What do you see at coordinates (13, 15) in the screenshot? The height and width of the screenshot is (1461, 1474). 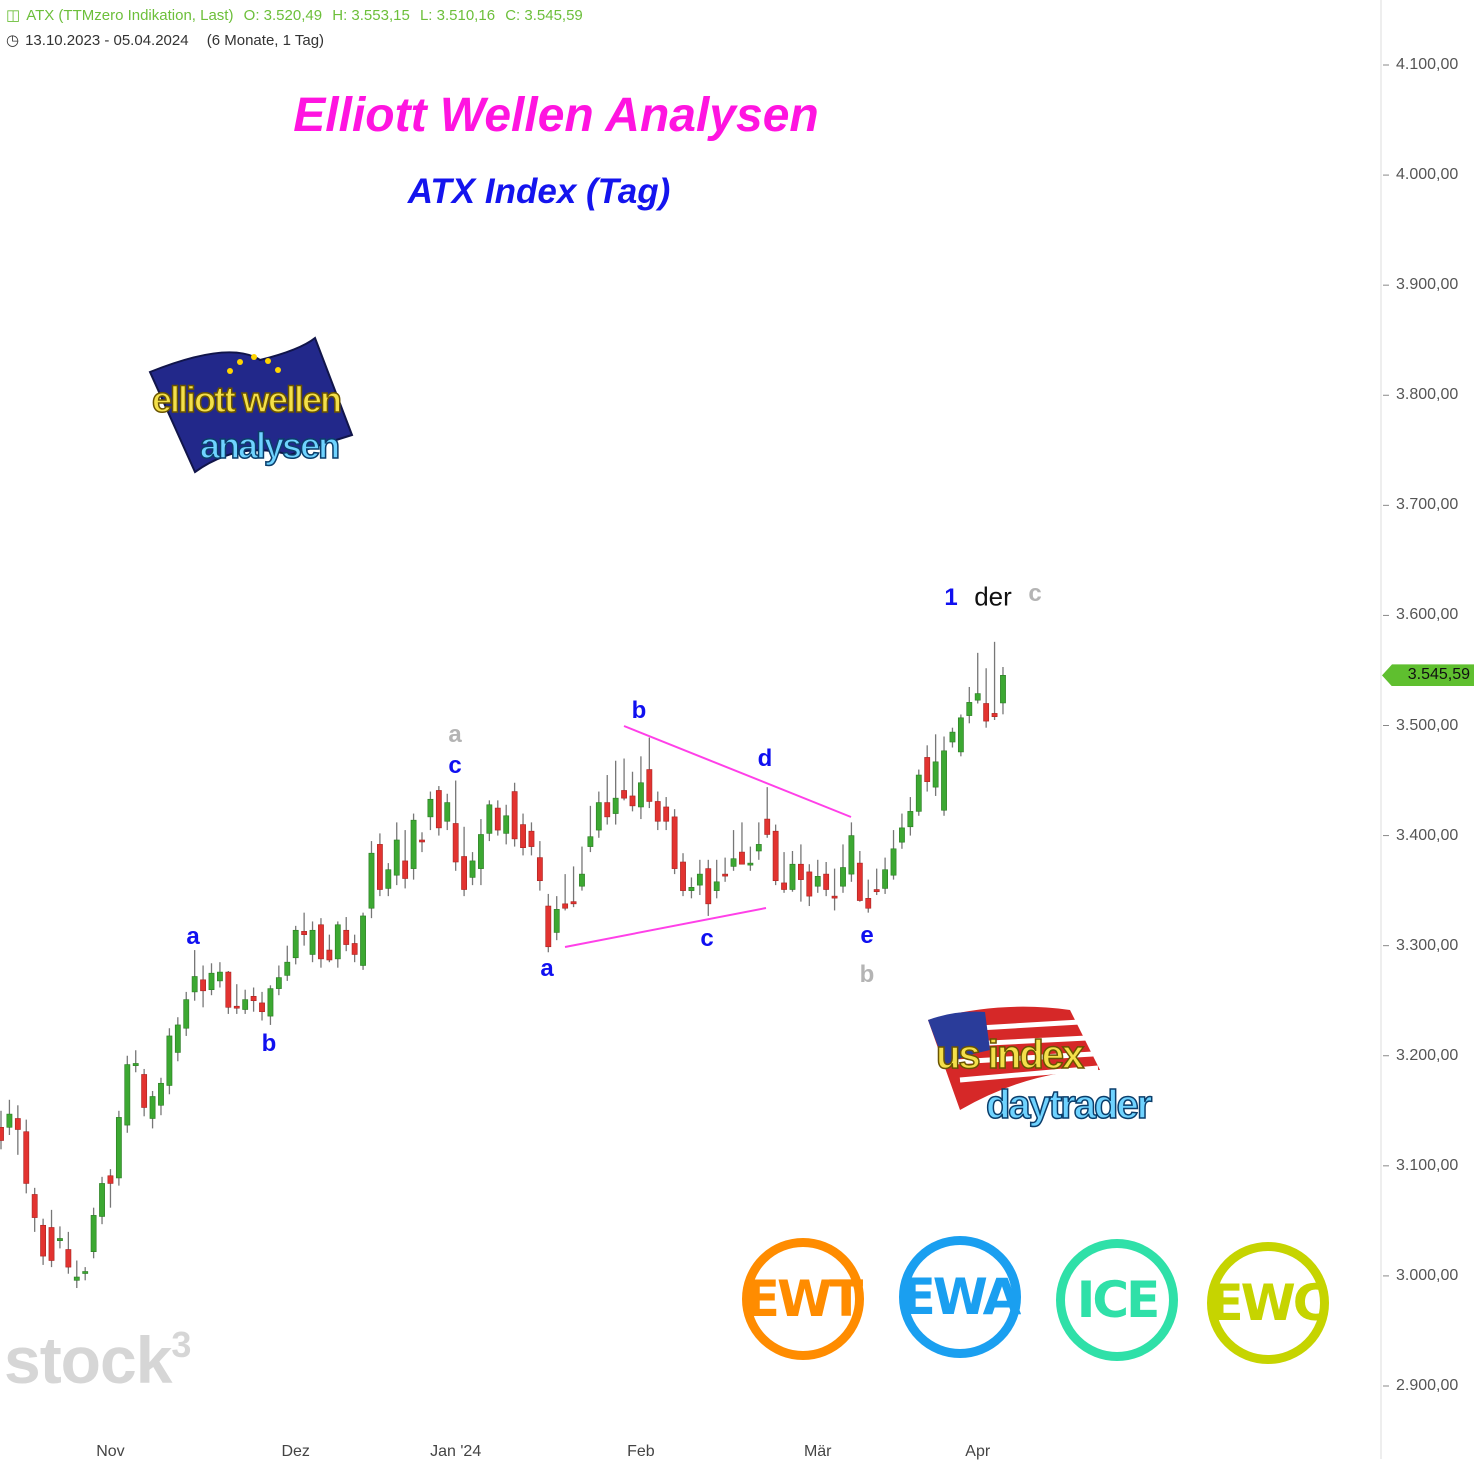 I see `candlestick-icon: ◫` at bounding box center [13, 15].